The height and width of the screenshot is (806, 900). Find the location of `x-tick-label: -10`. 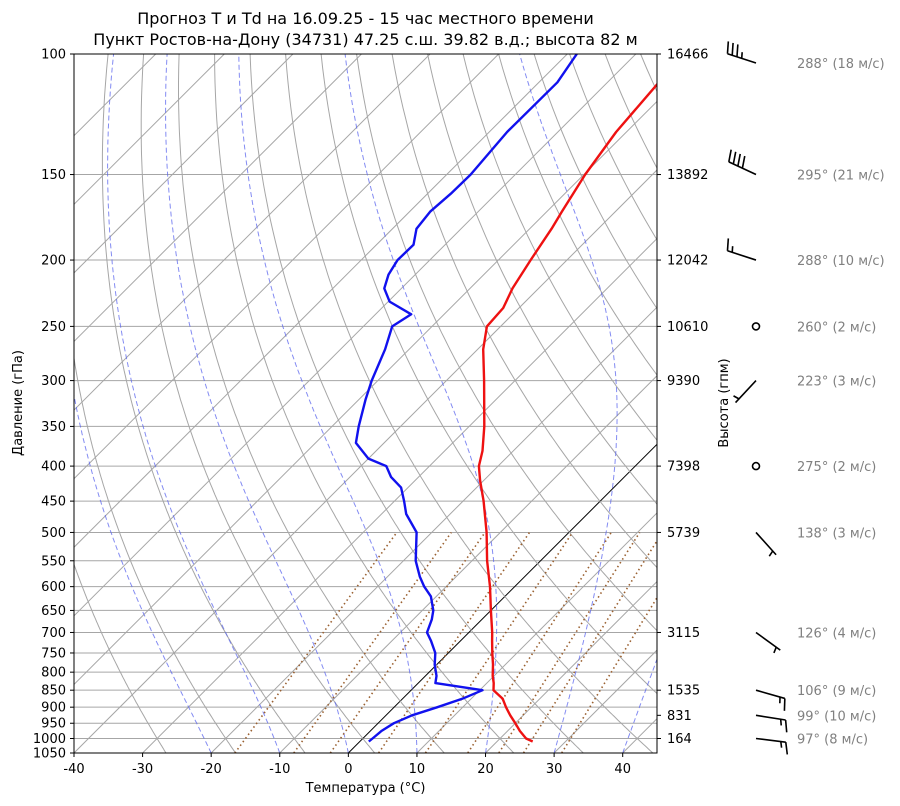

x-tick-label: -10 is located at coordinates (279, 769).